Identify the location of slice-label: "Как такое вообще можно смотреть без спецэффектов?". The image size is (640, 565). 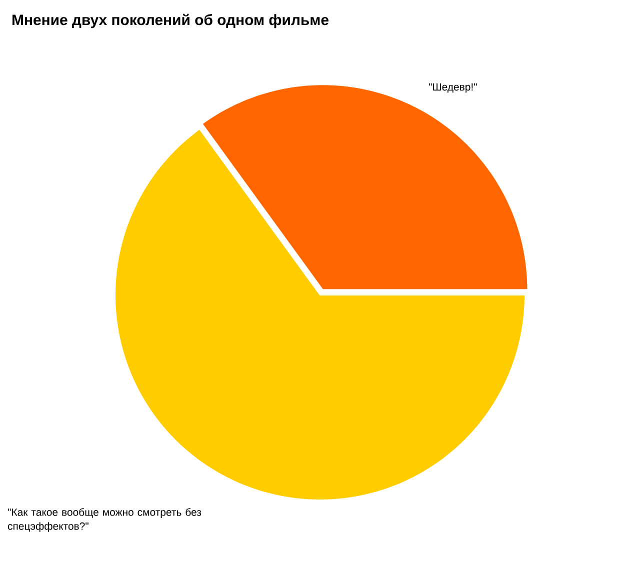
(105, 520).